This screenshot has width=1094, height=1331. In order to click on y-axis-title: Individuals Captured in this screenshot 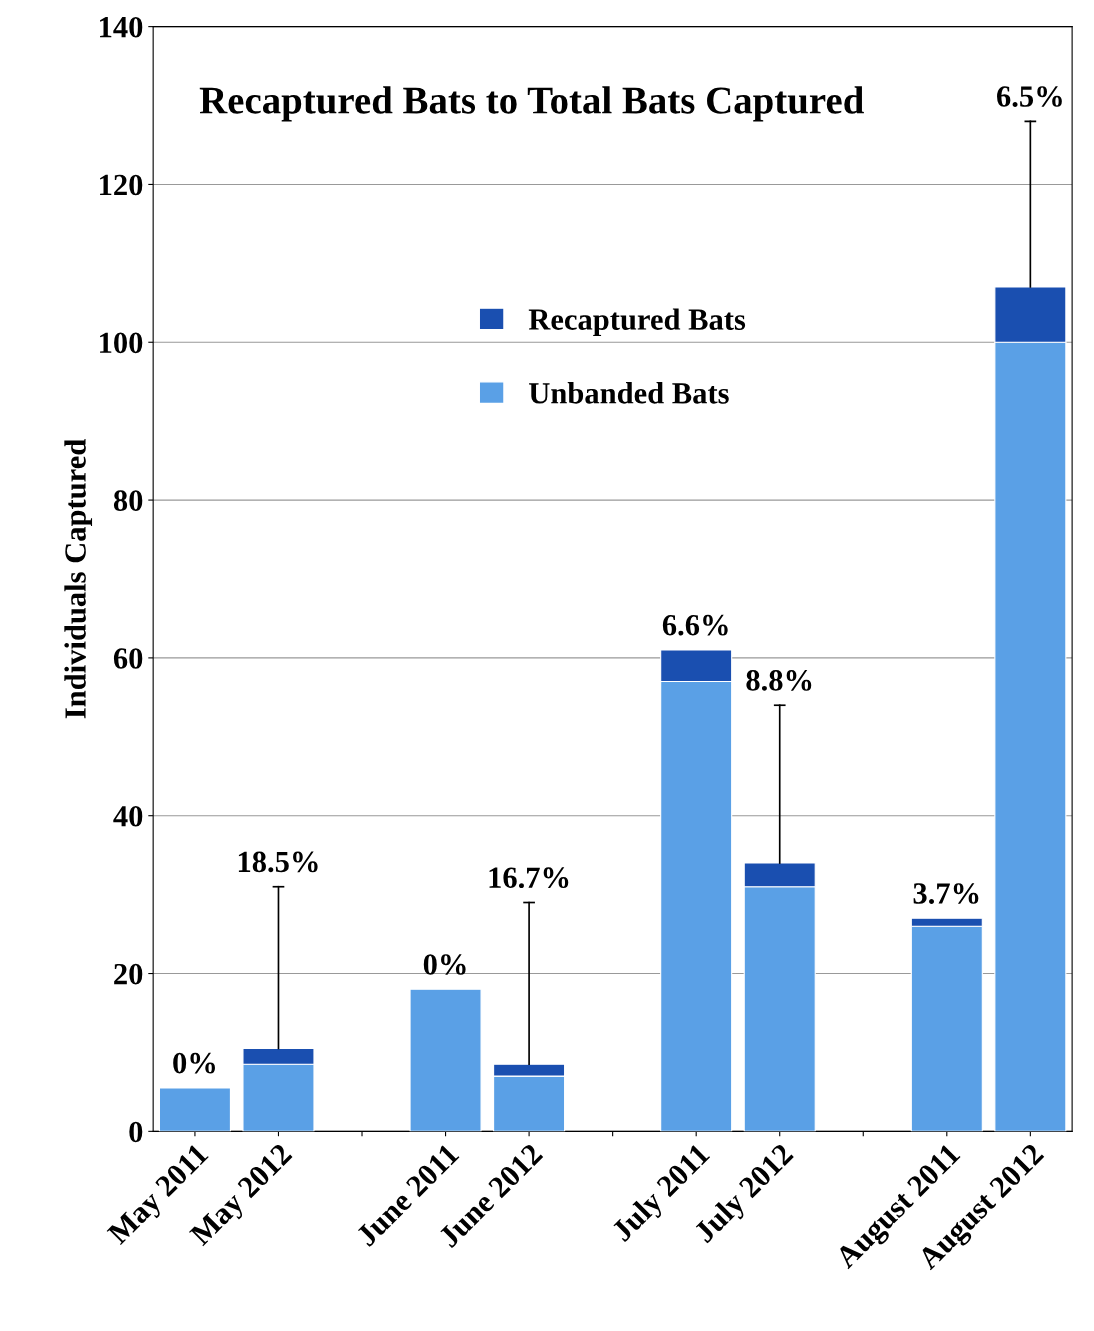, I will do `click(78, 579)`.